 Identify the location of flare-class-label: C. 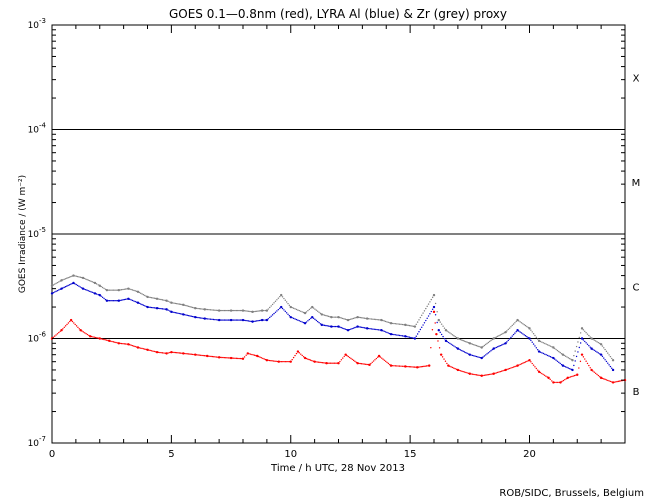
(636, 287).